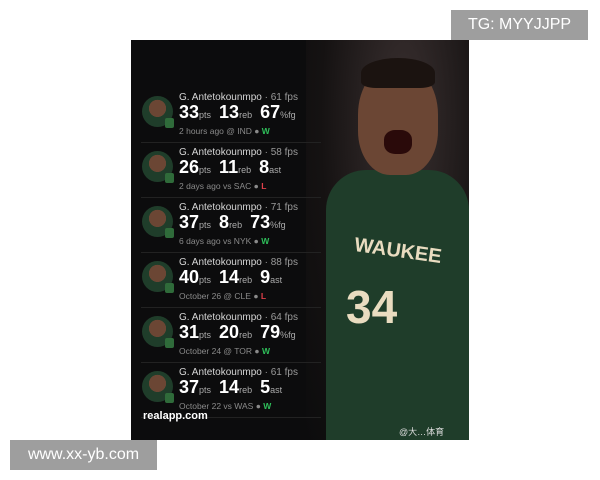 This screenshot has width=600, height=480. I want to click on game-meta: October 24 @ TOR ● W, so click(224, 351).